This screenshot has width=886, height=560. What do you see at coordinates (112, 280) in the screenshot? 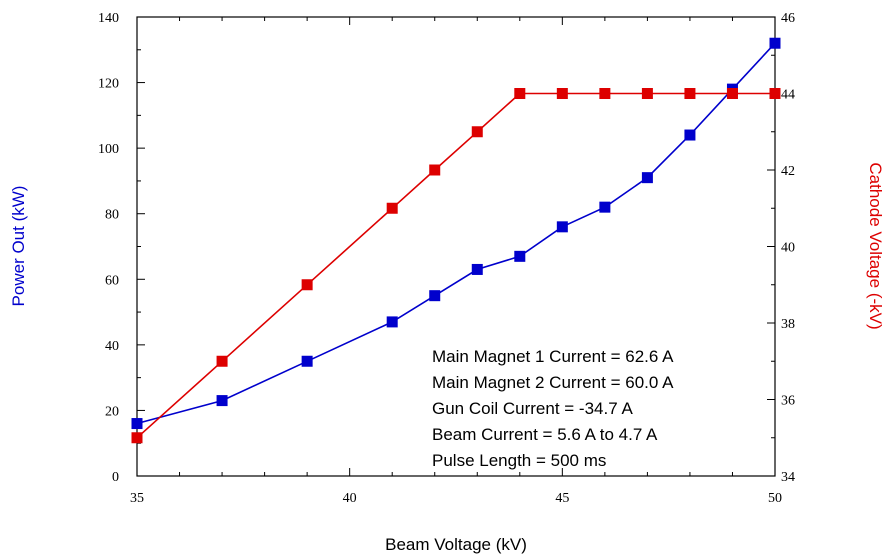
I see `y-tick-label: 60` at bounding box center [112, 280].